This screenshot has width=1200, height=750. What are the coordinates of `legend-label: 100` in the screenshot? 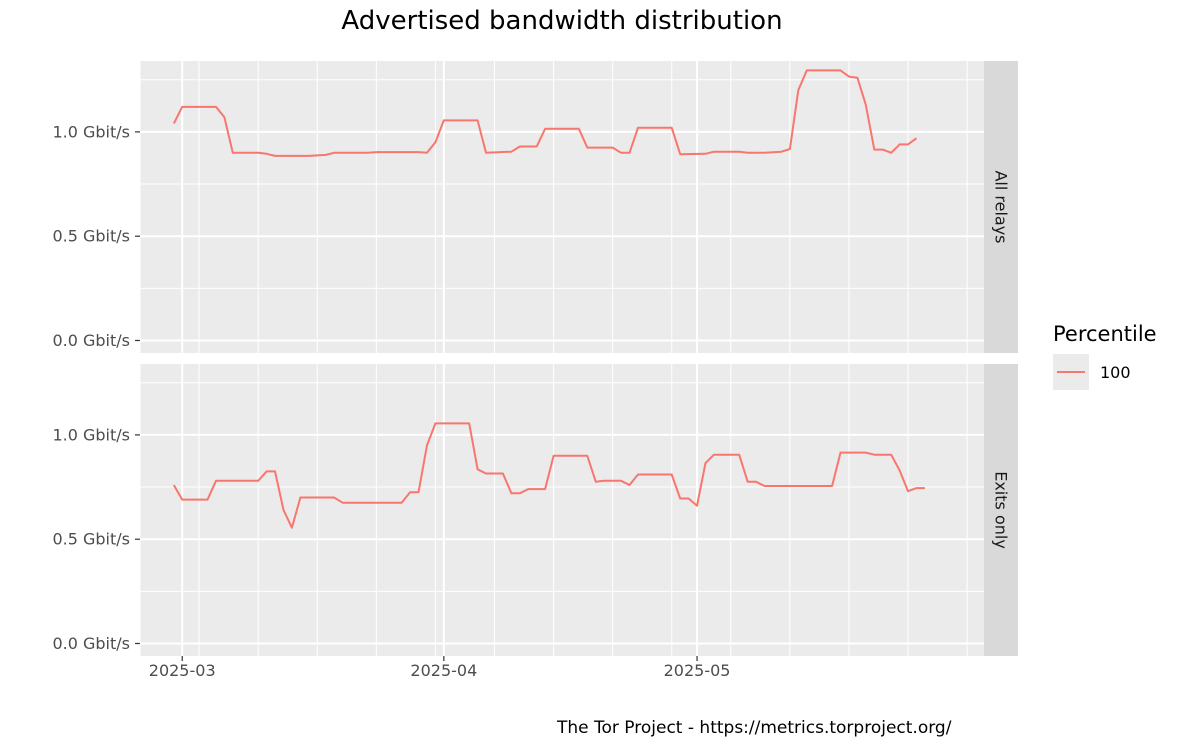 It's located at (1115, 372).